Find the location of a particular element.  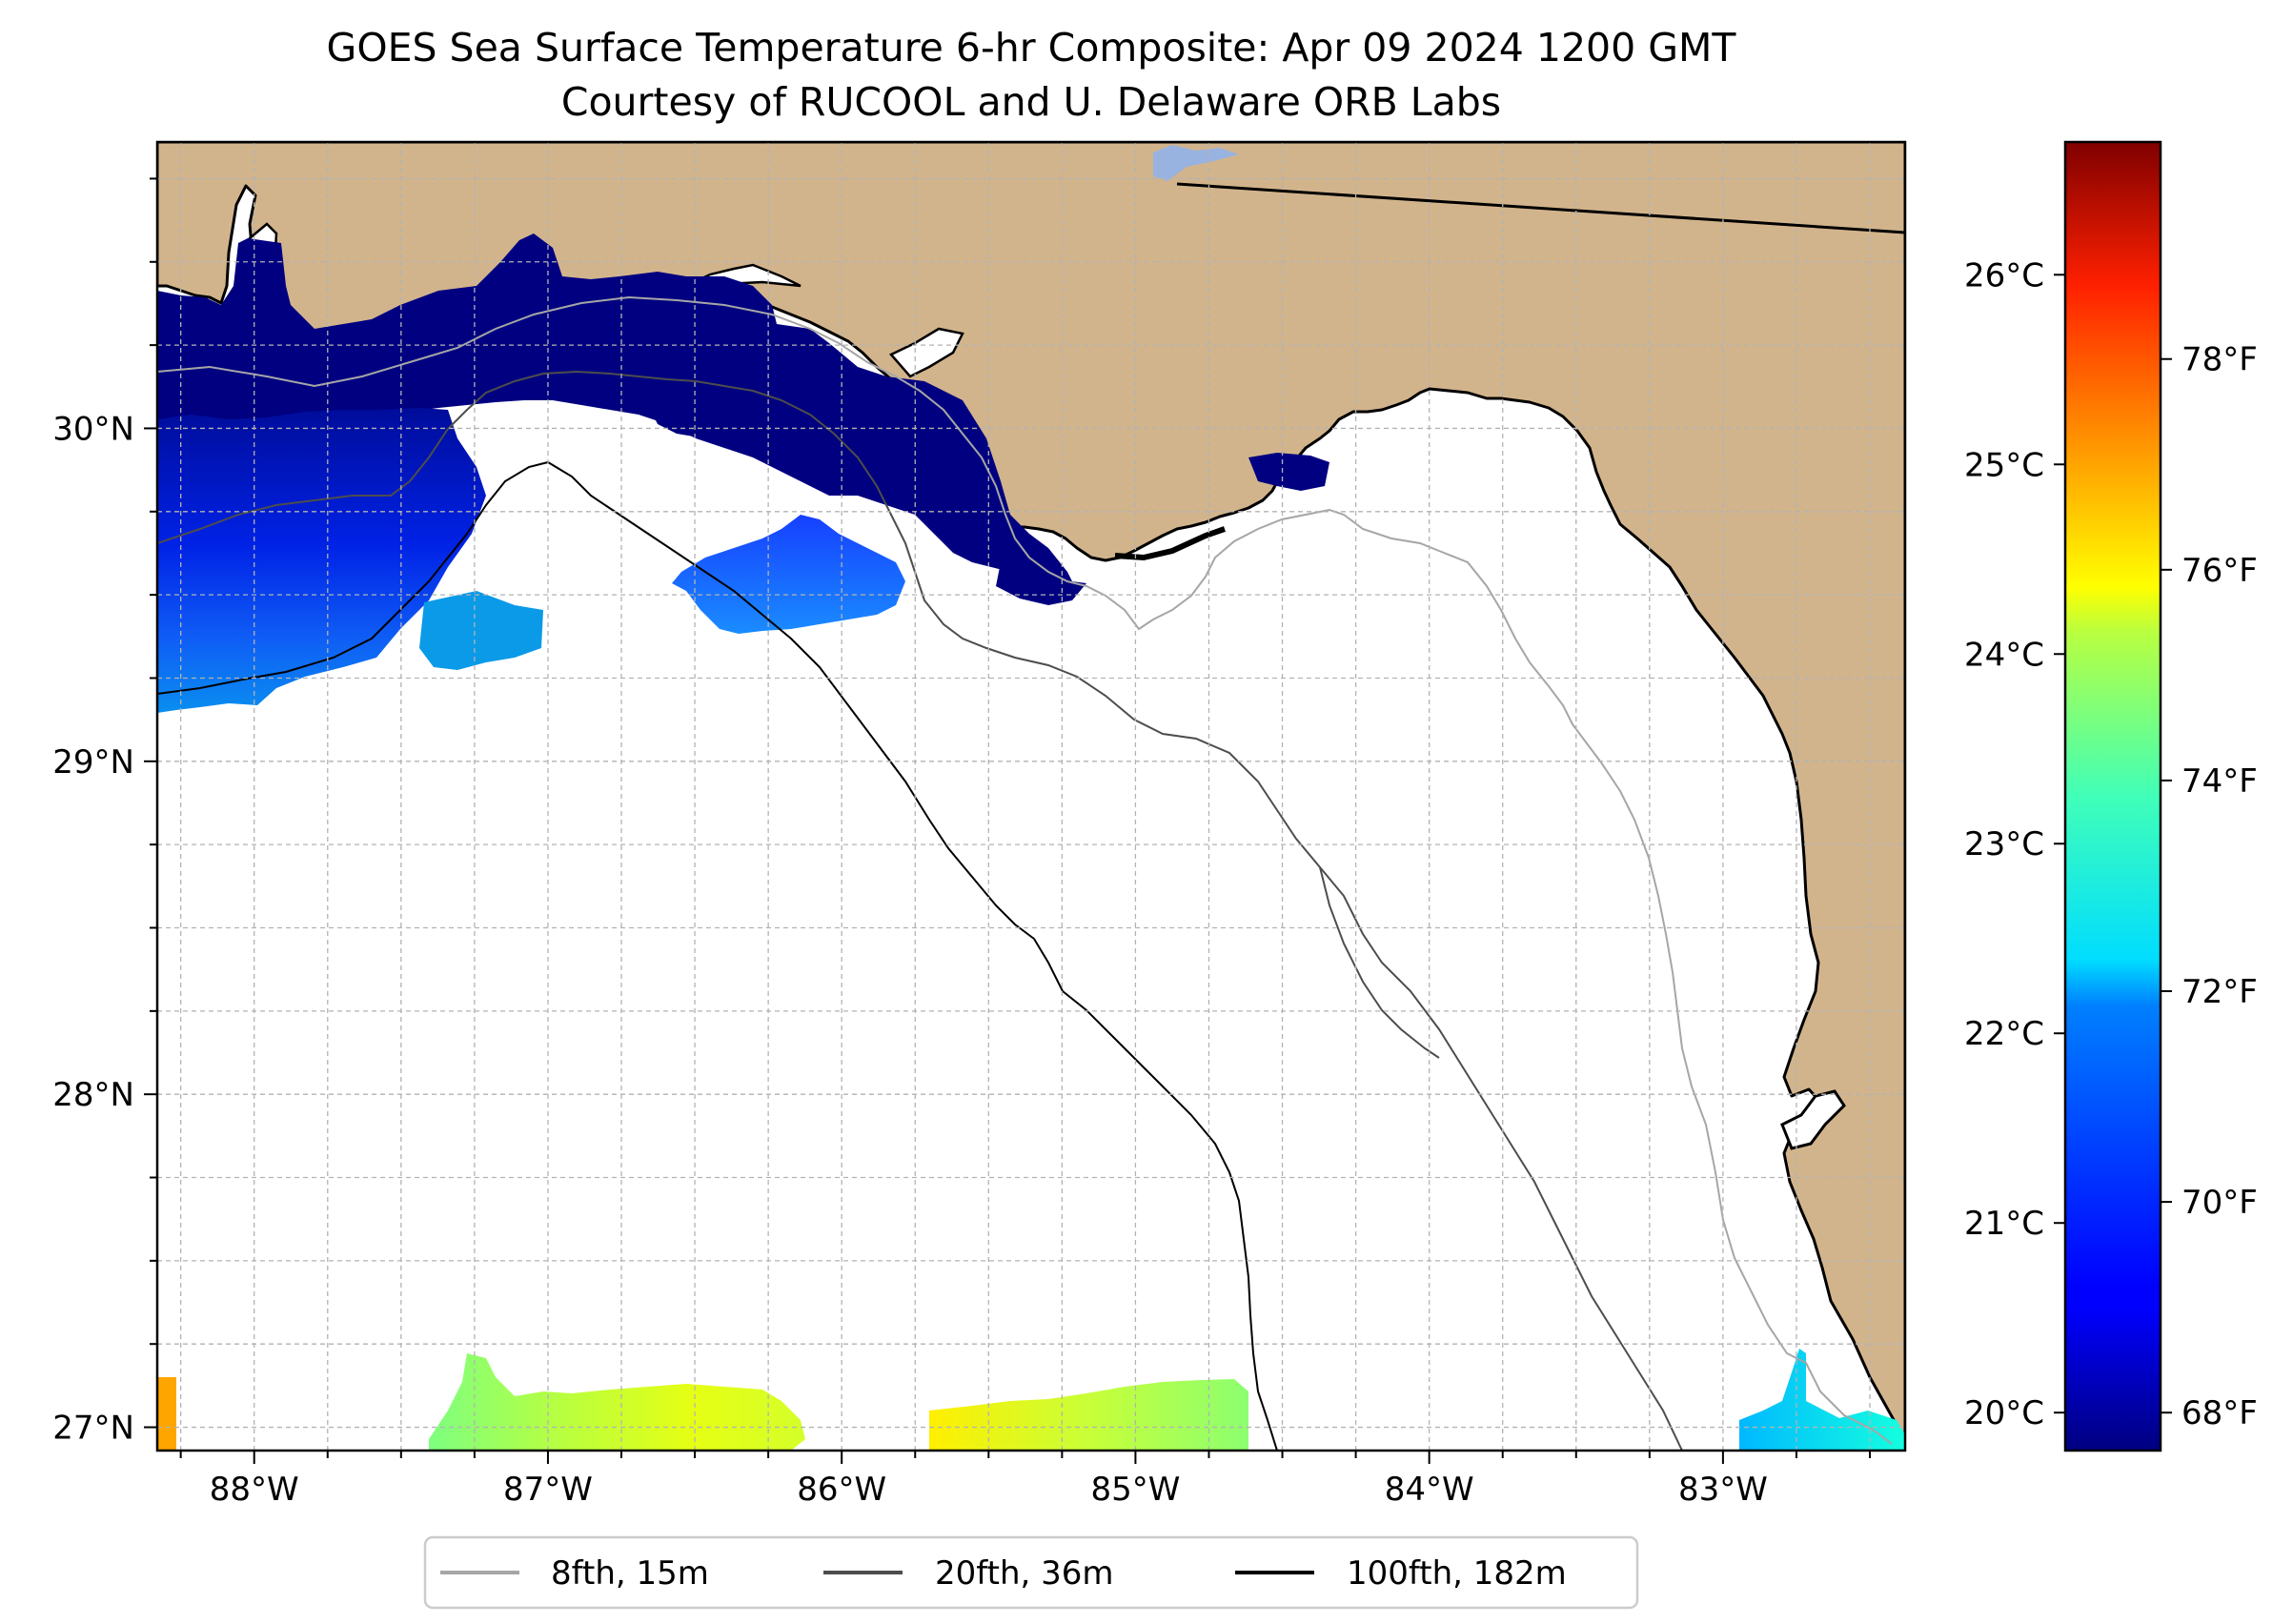

celsius-tick-label: 26°C is located at coordinates (2004, 275).